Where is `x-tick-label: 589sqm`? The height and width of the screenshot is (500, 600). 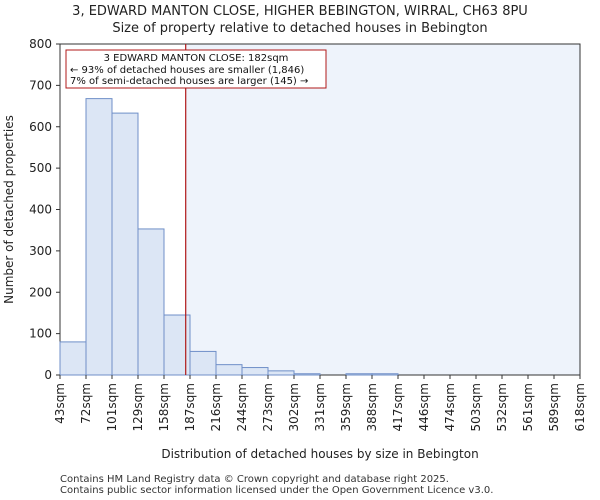 x-tick-label: 589sqm is located at coordinates (554, 407).